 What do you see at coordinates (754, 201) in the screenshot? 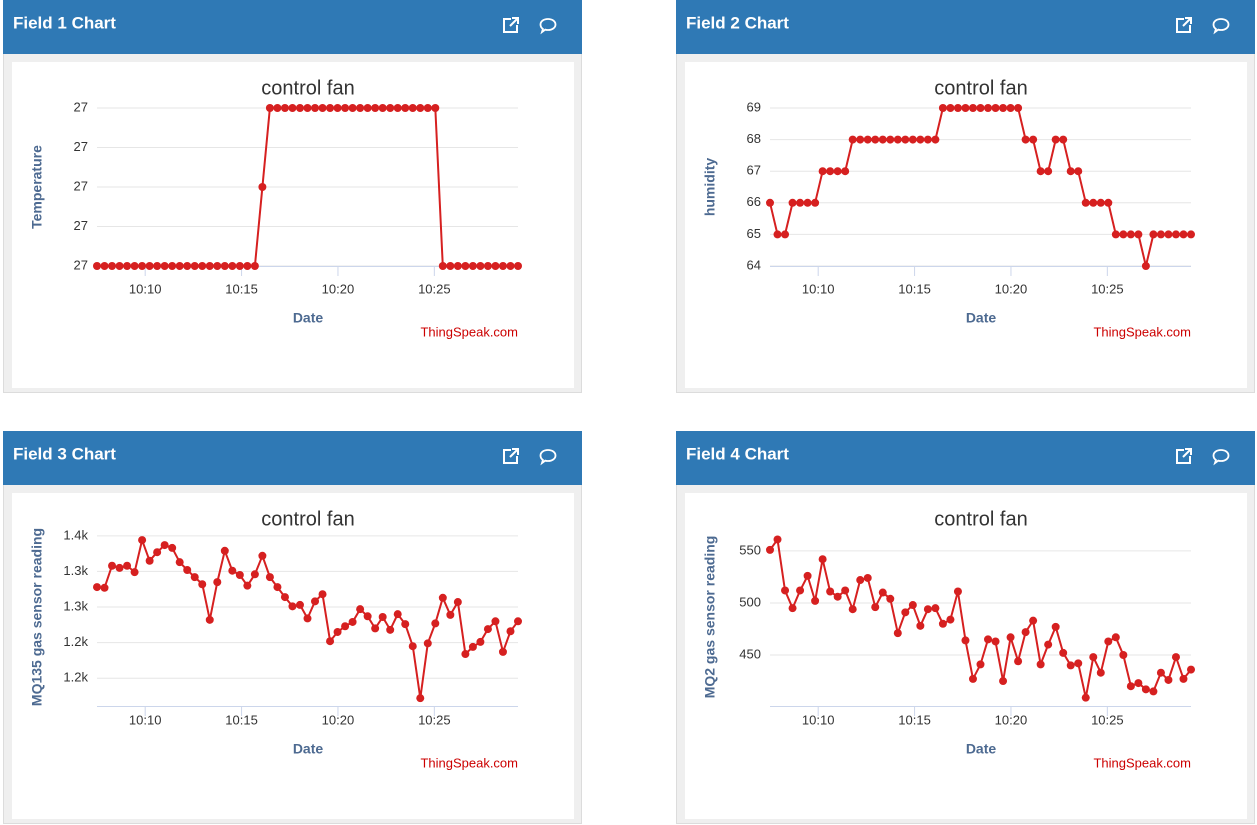
I see `y-tick-label: 66` at bounding box center [754, 201].